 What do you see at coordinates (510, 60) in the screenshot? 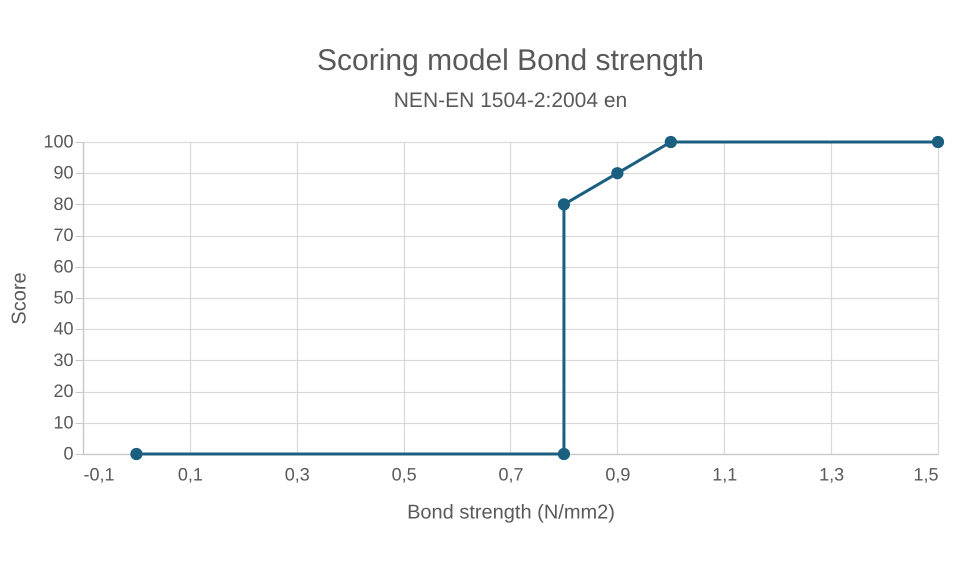
I see `chart-title: Scoring model Bond strength` at bounding box center [510, 60].